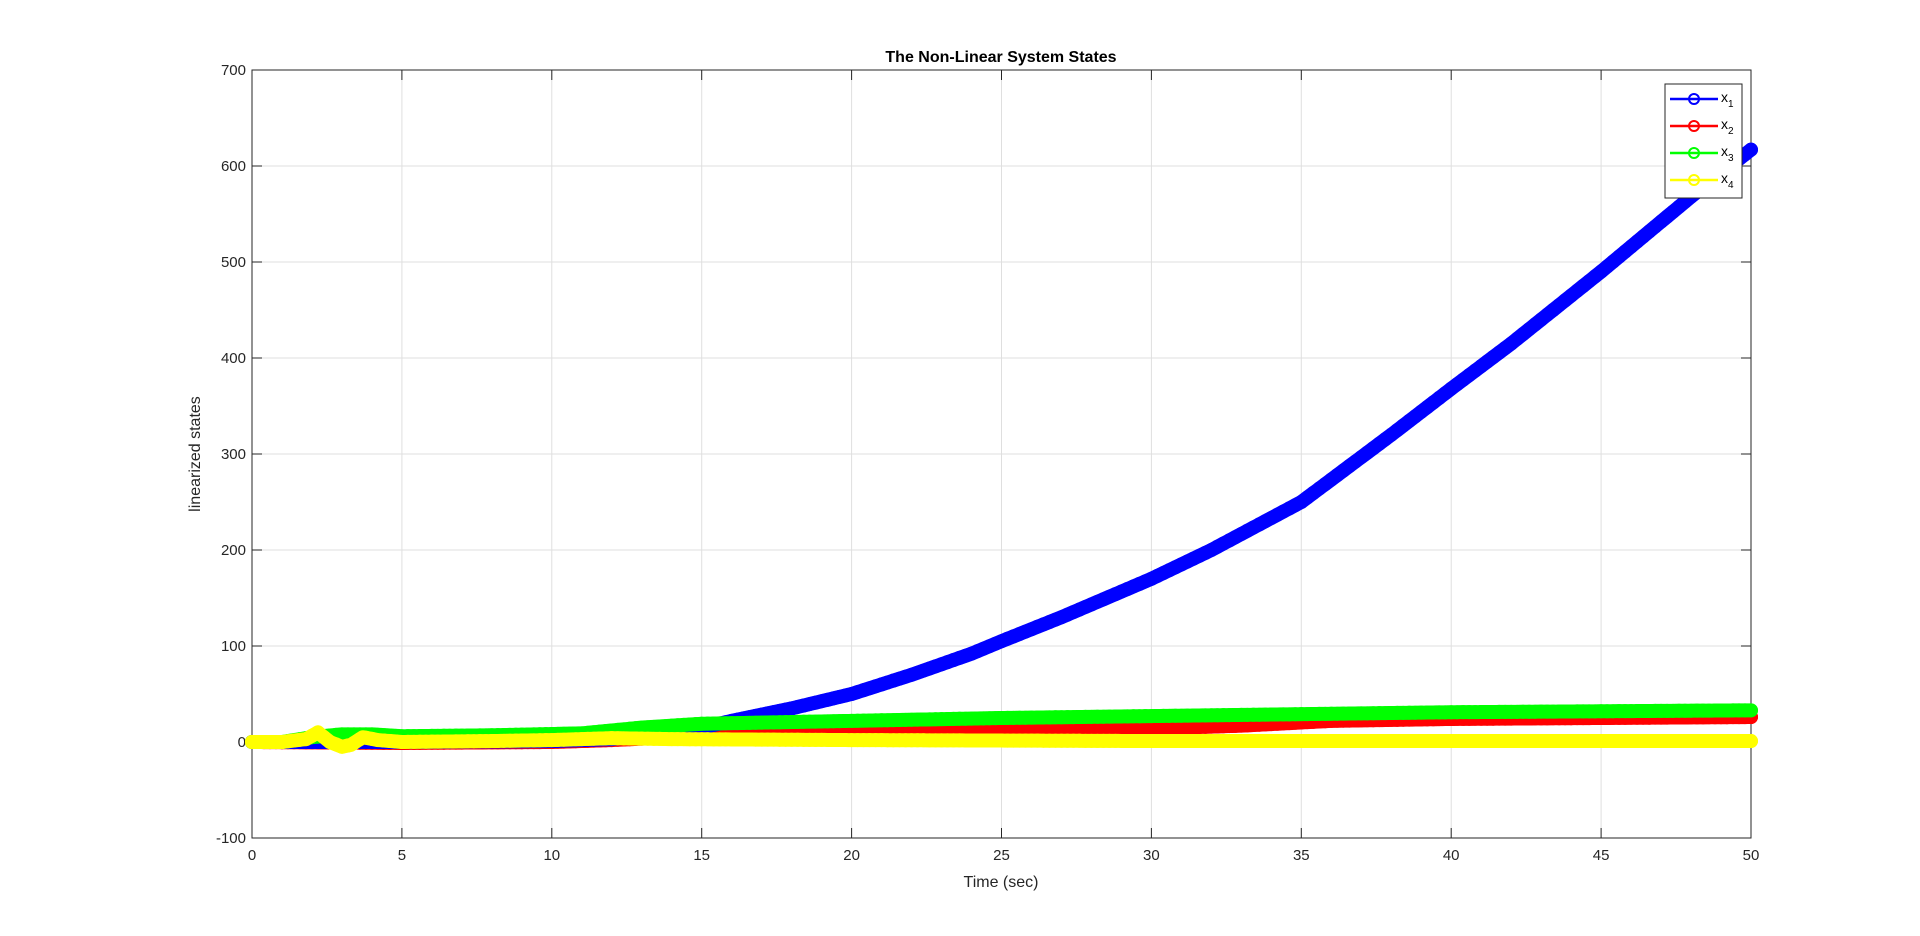  What do you see at coordinates (1451, 855) in the screenshot?
I see `x-tick-label: 40` at bounding box center [1451, 855].